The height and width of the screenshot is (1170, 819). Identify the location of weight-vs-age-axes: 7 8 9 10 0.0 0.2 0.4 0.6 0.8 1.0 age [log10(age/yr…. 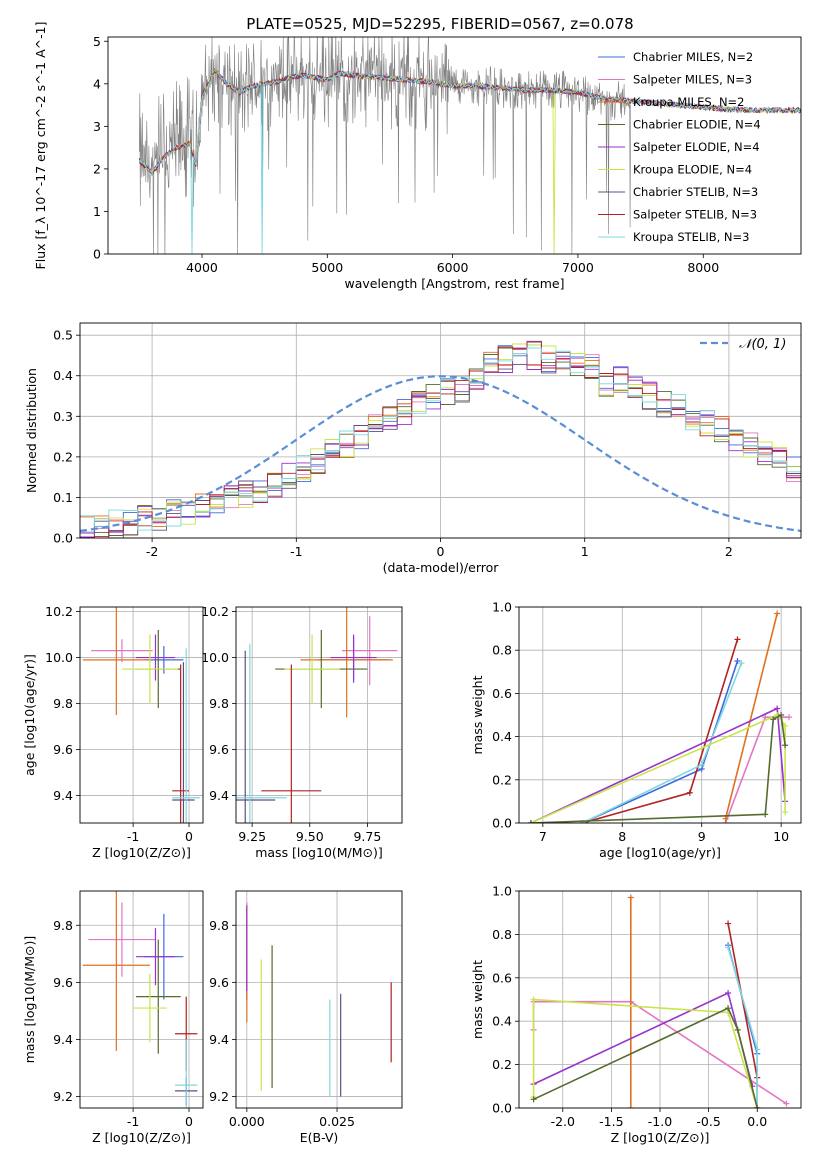
(635, 730).